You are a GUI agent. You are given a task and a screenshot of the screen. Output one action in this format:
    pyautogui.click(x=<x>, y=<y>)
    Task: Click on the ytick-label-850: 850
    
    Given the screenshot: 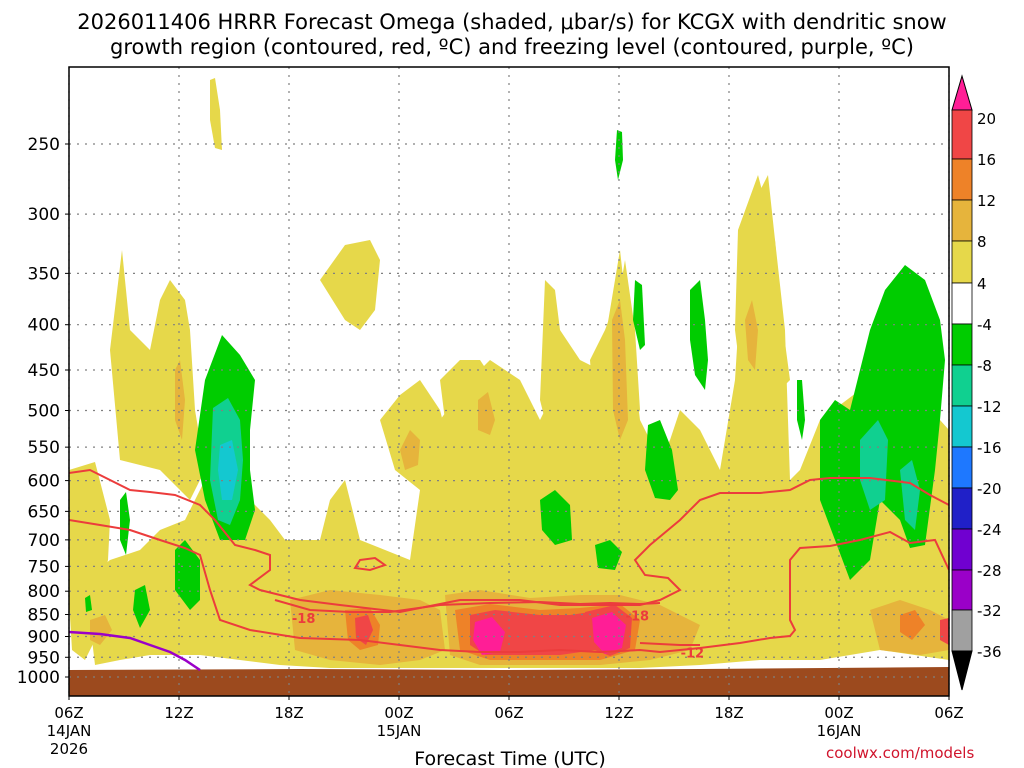 What is the action you would take?
    pyautogui.click(x=44, y=616)
    